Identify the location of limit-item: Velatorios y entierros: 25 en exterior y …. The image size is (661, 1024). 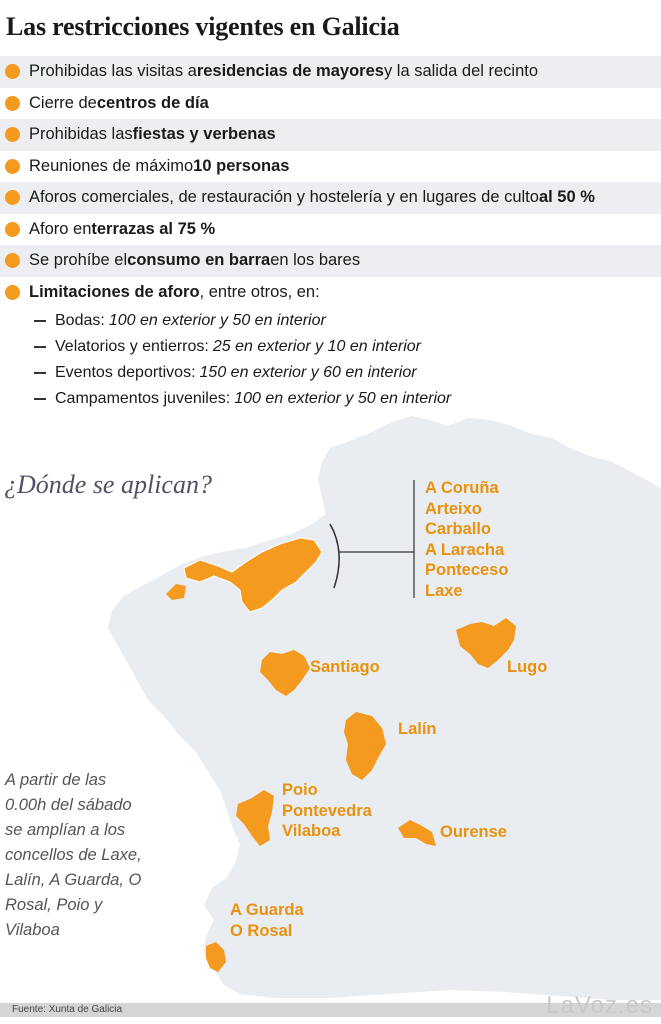
(330, 347).